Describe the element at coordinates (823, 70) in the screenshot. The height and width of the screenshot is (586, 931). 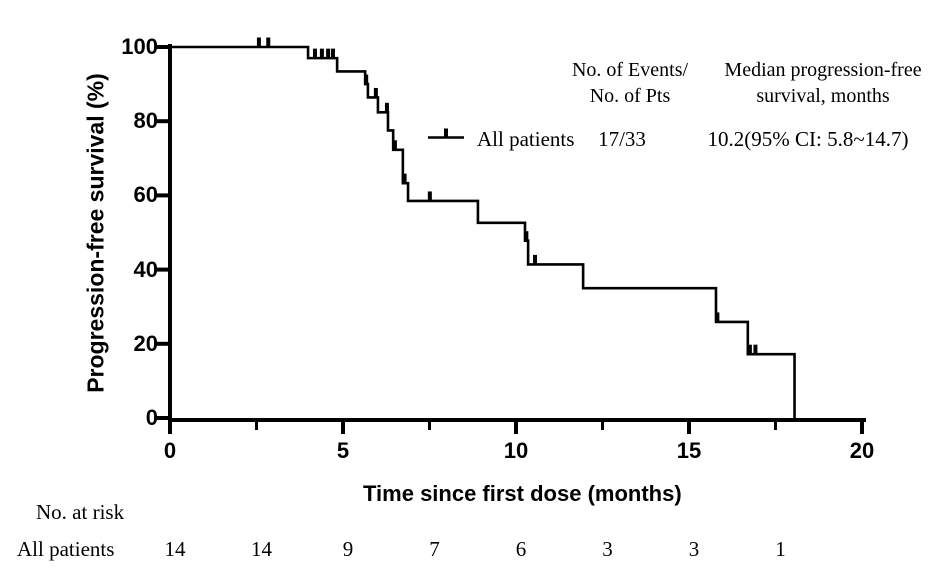
I see `median-header-line1: Median progression-free` at that location.